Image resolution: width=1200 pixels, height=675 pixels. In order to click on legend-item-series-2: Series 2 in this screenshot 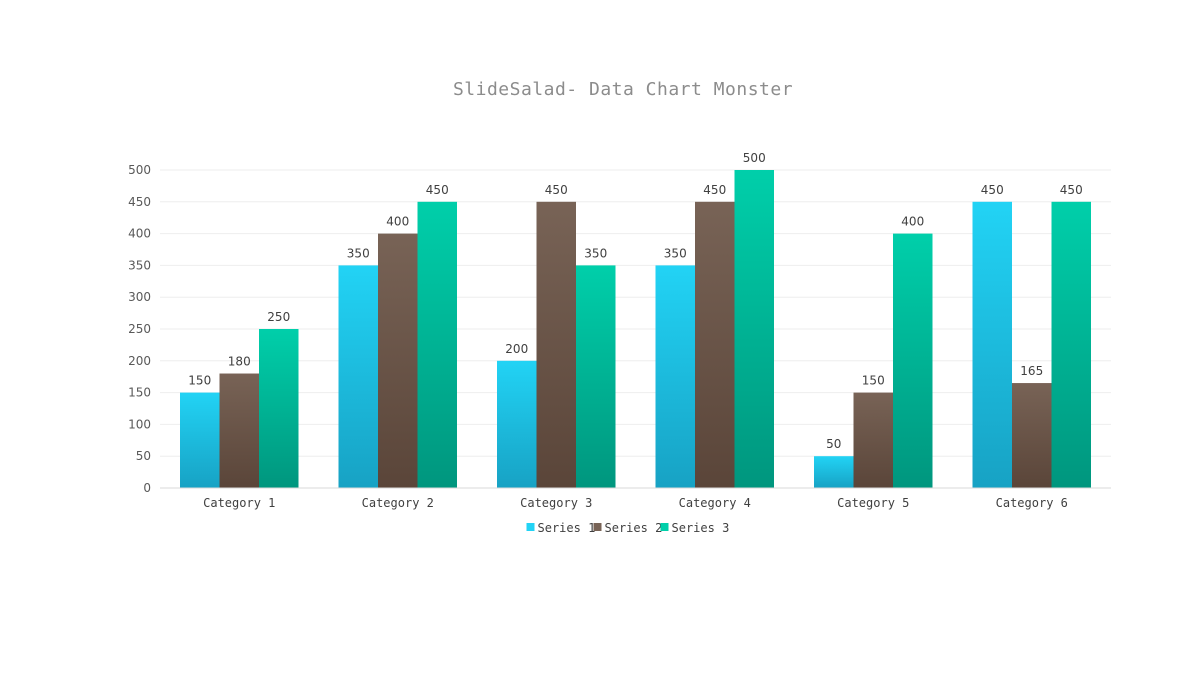, I will do `click(628, 528)`.